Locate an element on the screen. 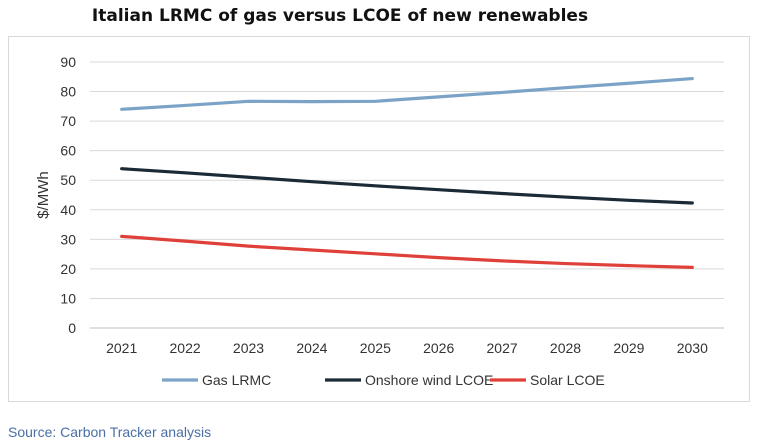 This screenshot has width=760, height=447. y-tick-label: 20 is located at coordinates (68, 269).